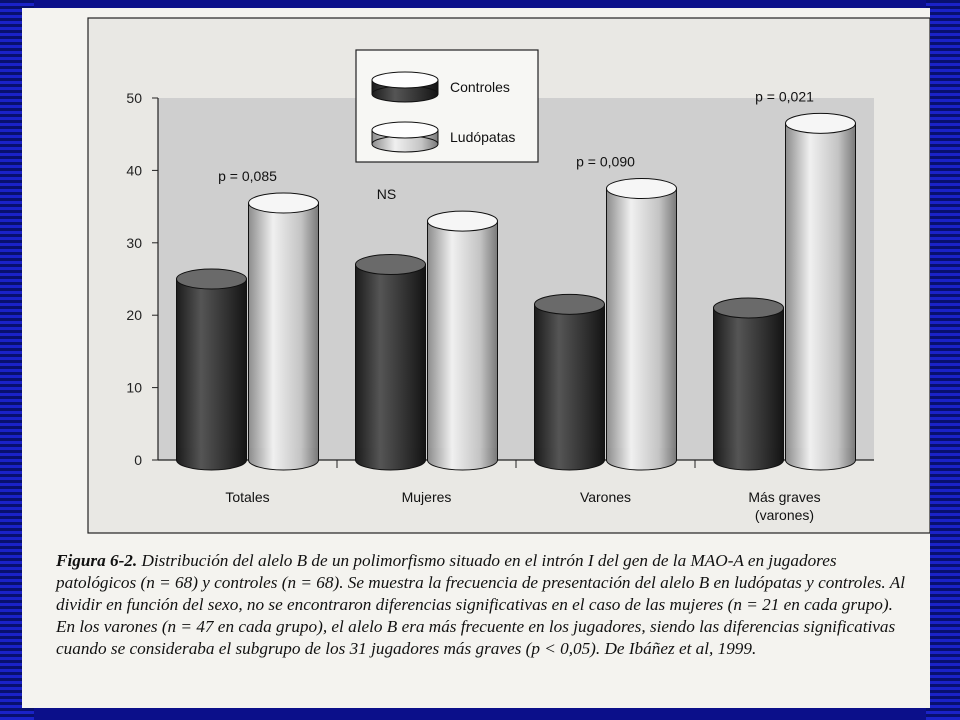 Image resolution: width=960 pixels, height=720 pixels. I want to click on bar-ludópatas-1, so click(462, 340).